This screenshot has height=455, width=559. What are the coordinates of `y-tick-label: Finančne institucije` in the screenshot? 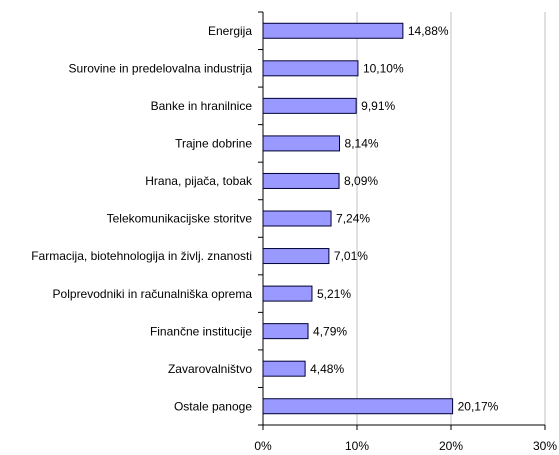 It's located at (201, 331).